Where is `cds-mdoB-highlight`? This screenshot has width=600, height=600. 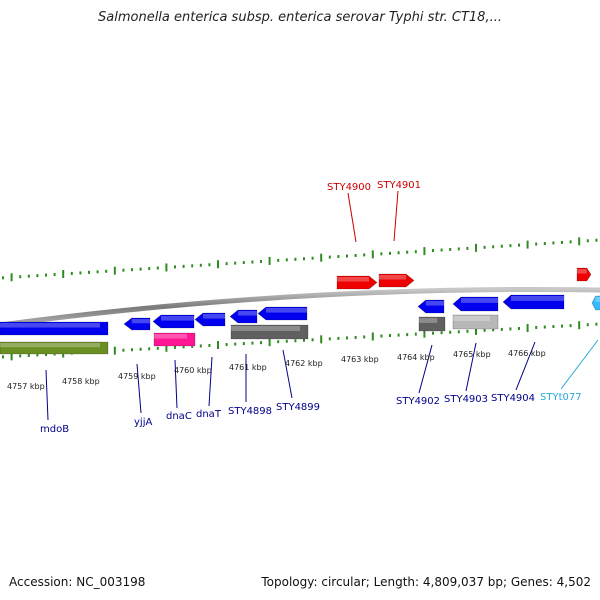 cds-mdoB-highlight is located at coordinates (50, 345).